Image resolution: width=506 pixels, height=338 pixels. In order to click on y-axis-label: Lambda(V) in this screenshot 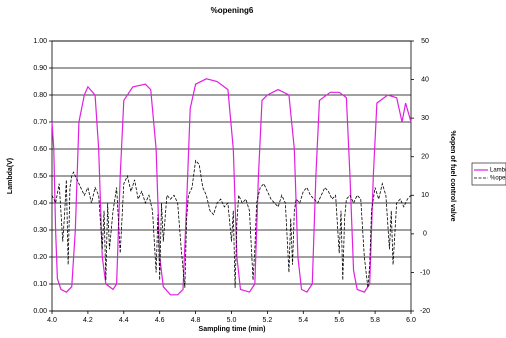, I will do `click(10, 176)`.